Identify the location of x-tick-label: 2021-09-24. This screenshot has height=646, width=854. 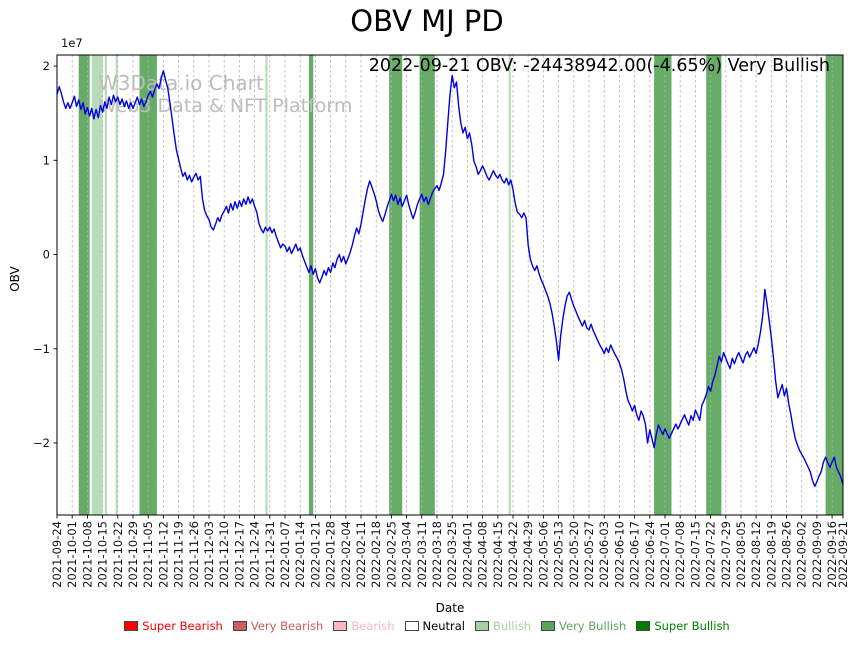
(57, 554).